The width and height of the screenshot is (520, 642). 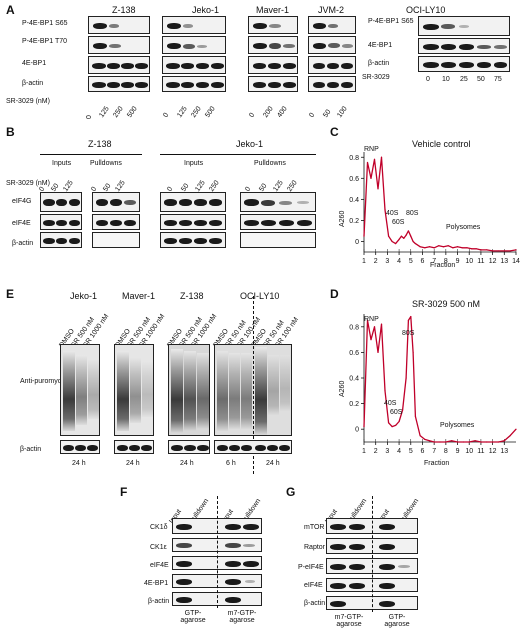 What do you see at coordinates (23, 243) in the screenshot?
I see `b-row-actin: β-actin` at bounding box center [23, 243].